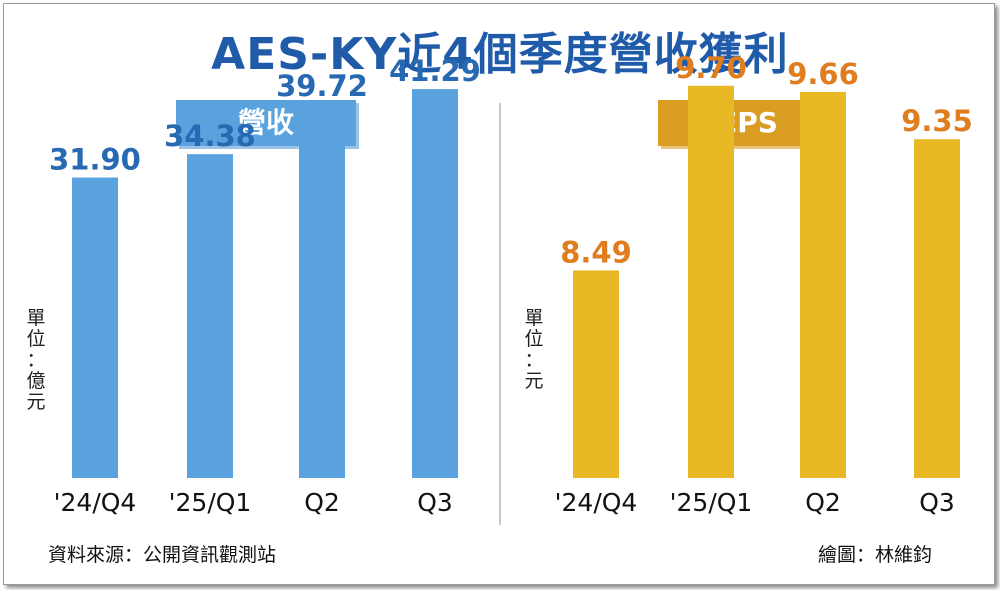 The height and width of the screenshot is (590, 1000). I want to click on revenue-category-label: Q3, so click(435, 502).